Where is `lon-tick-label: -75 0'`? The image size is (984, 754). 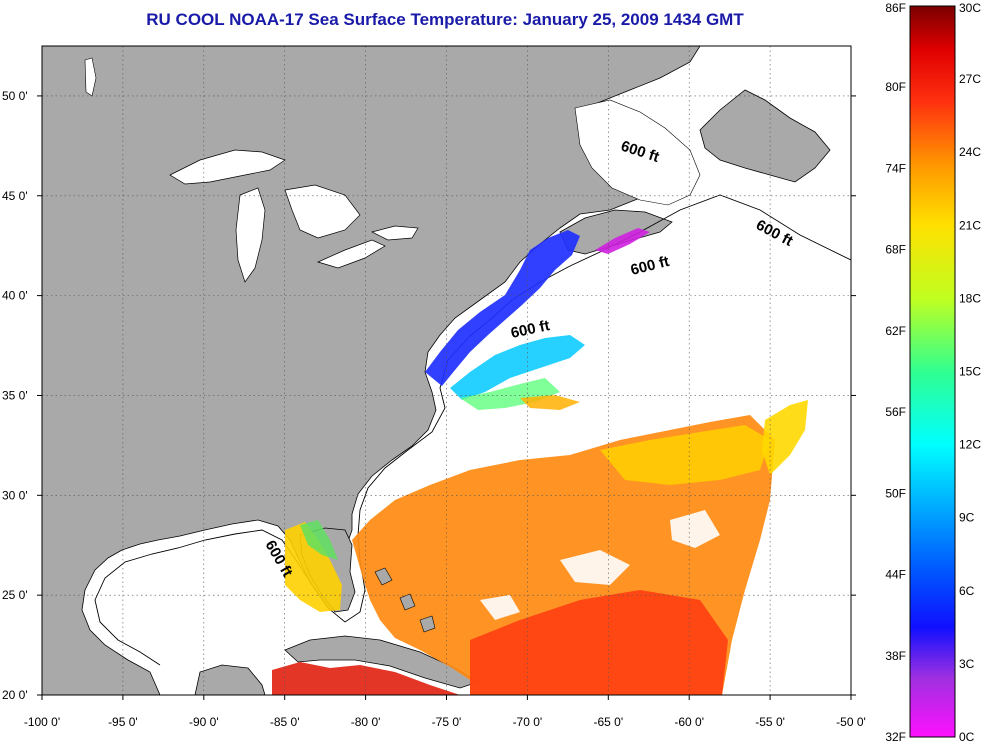
lon-tick-label: -75 0' is located at coordinates (447, 722).